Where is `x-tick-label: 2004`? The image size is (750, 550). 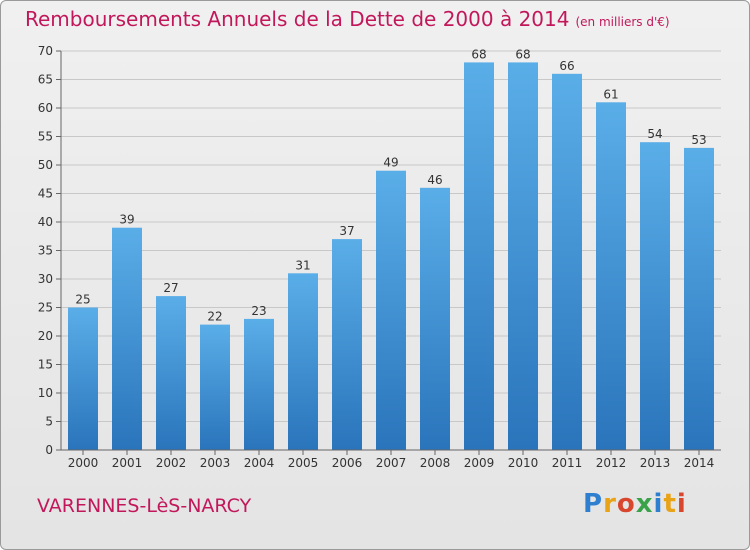 x-tick-label: 2004 is located at coordinates (259, 463).